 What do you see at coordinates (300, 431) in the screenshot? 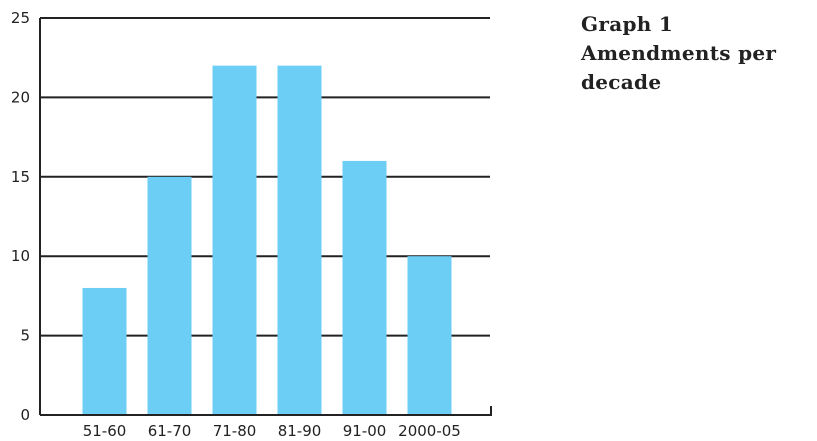
I see `x-tick-label: 81-90` at bounding box center [300, 431].